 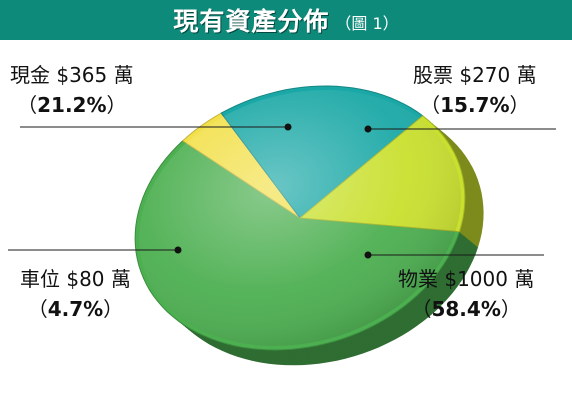 I want to click on label-stocks-amount: 股票 $270 萬, so click(x=475, y=75).